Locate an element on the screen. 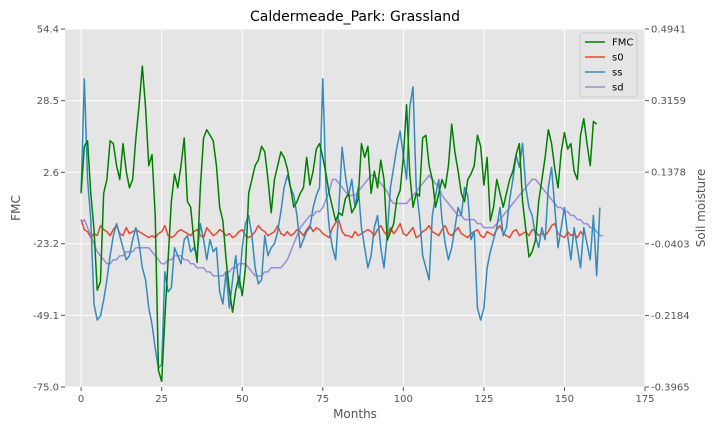 Image resolution: width=720 pixels, height=432 pixels. x-axis-ticks: 0 25 50 75 100 125 150 175 is located at coordinates (366, 396).